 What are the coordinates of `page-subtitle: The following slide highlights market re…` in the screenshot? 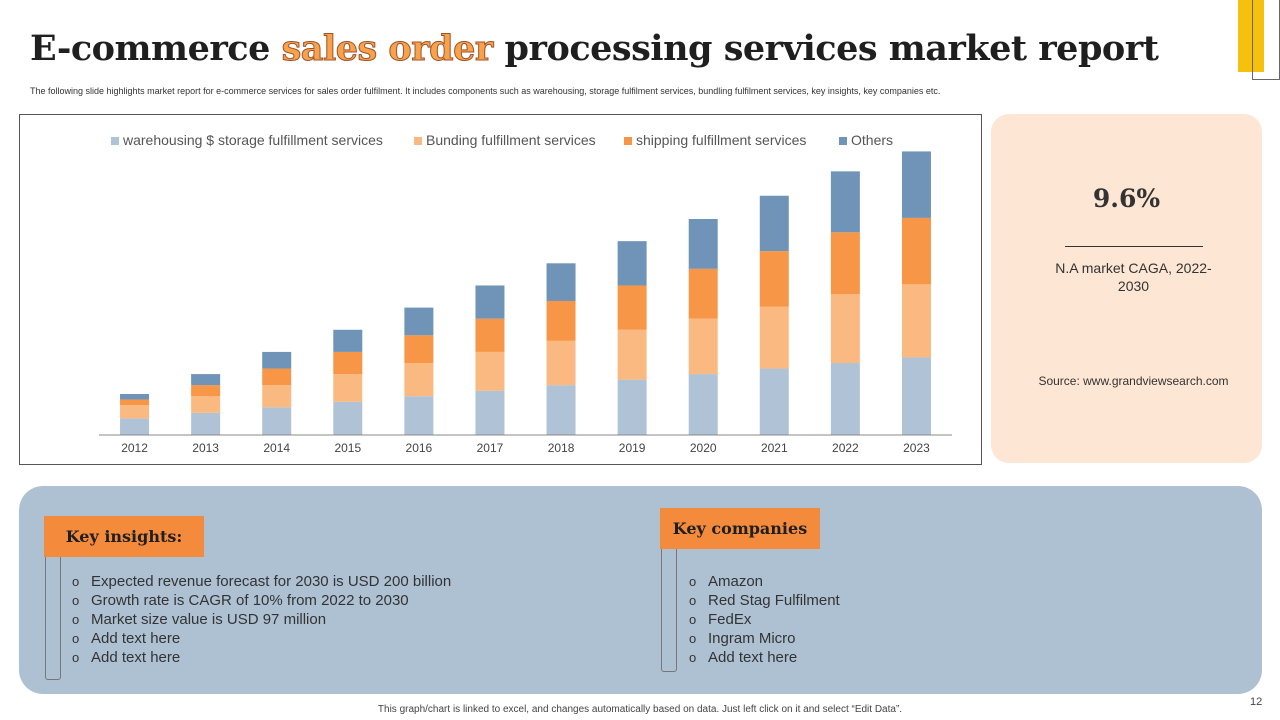 It's located at (485, 91).